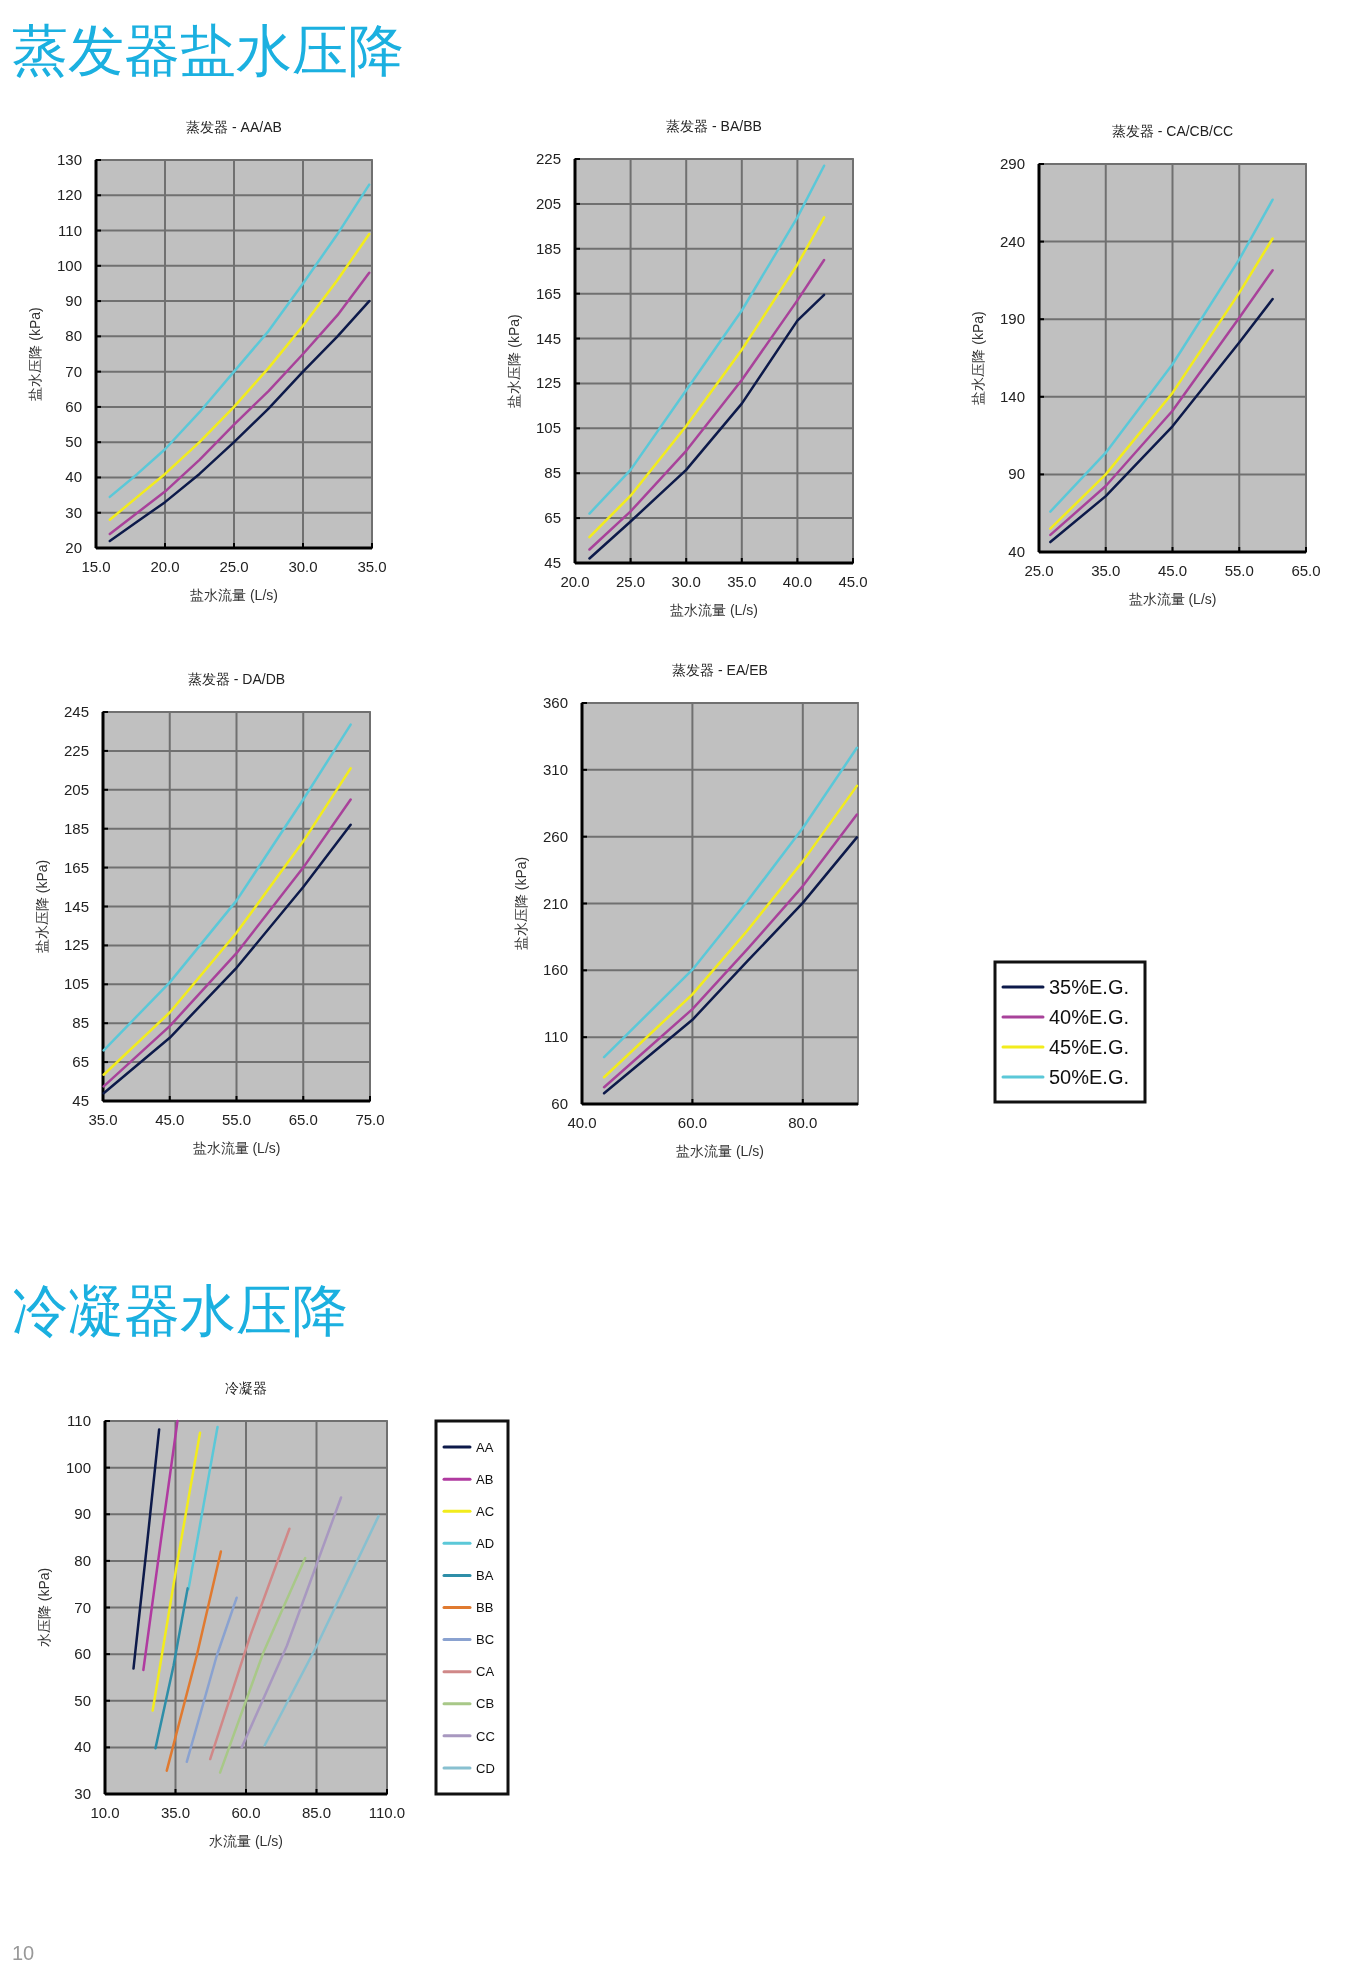 This screenshot has height=1975, width=1345. I want to click on y-tick-label: 20, so click(73, 547).